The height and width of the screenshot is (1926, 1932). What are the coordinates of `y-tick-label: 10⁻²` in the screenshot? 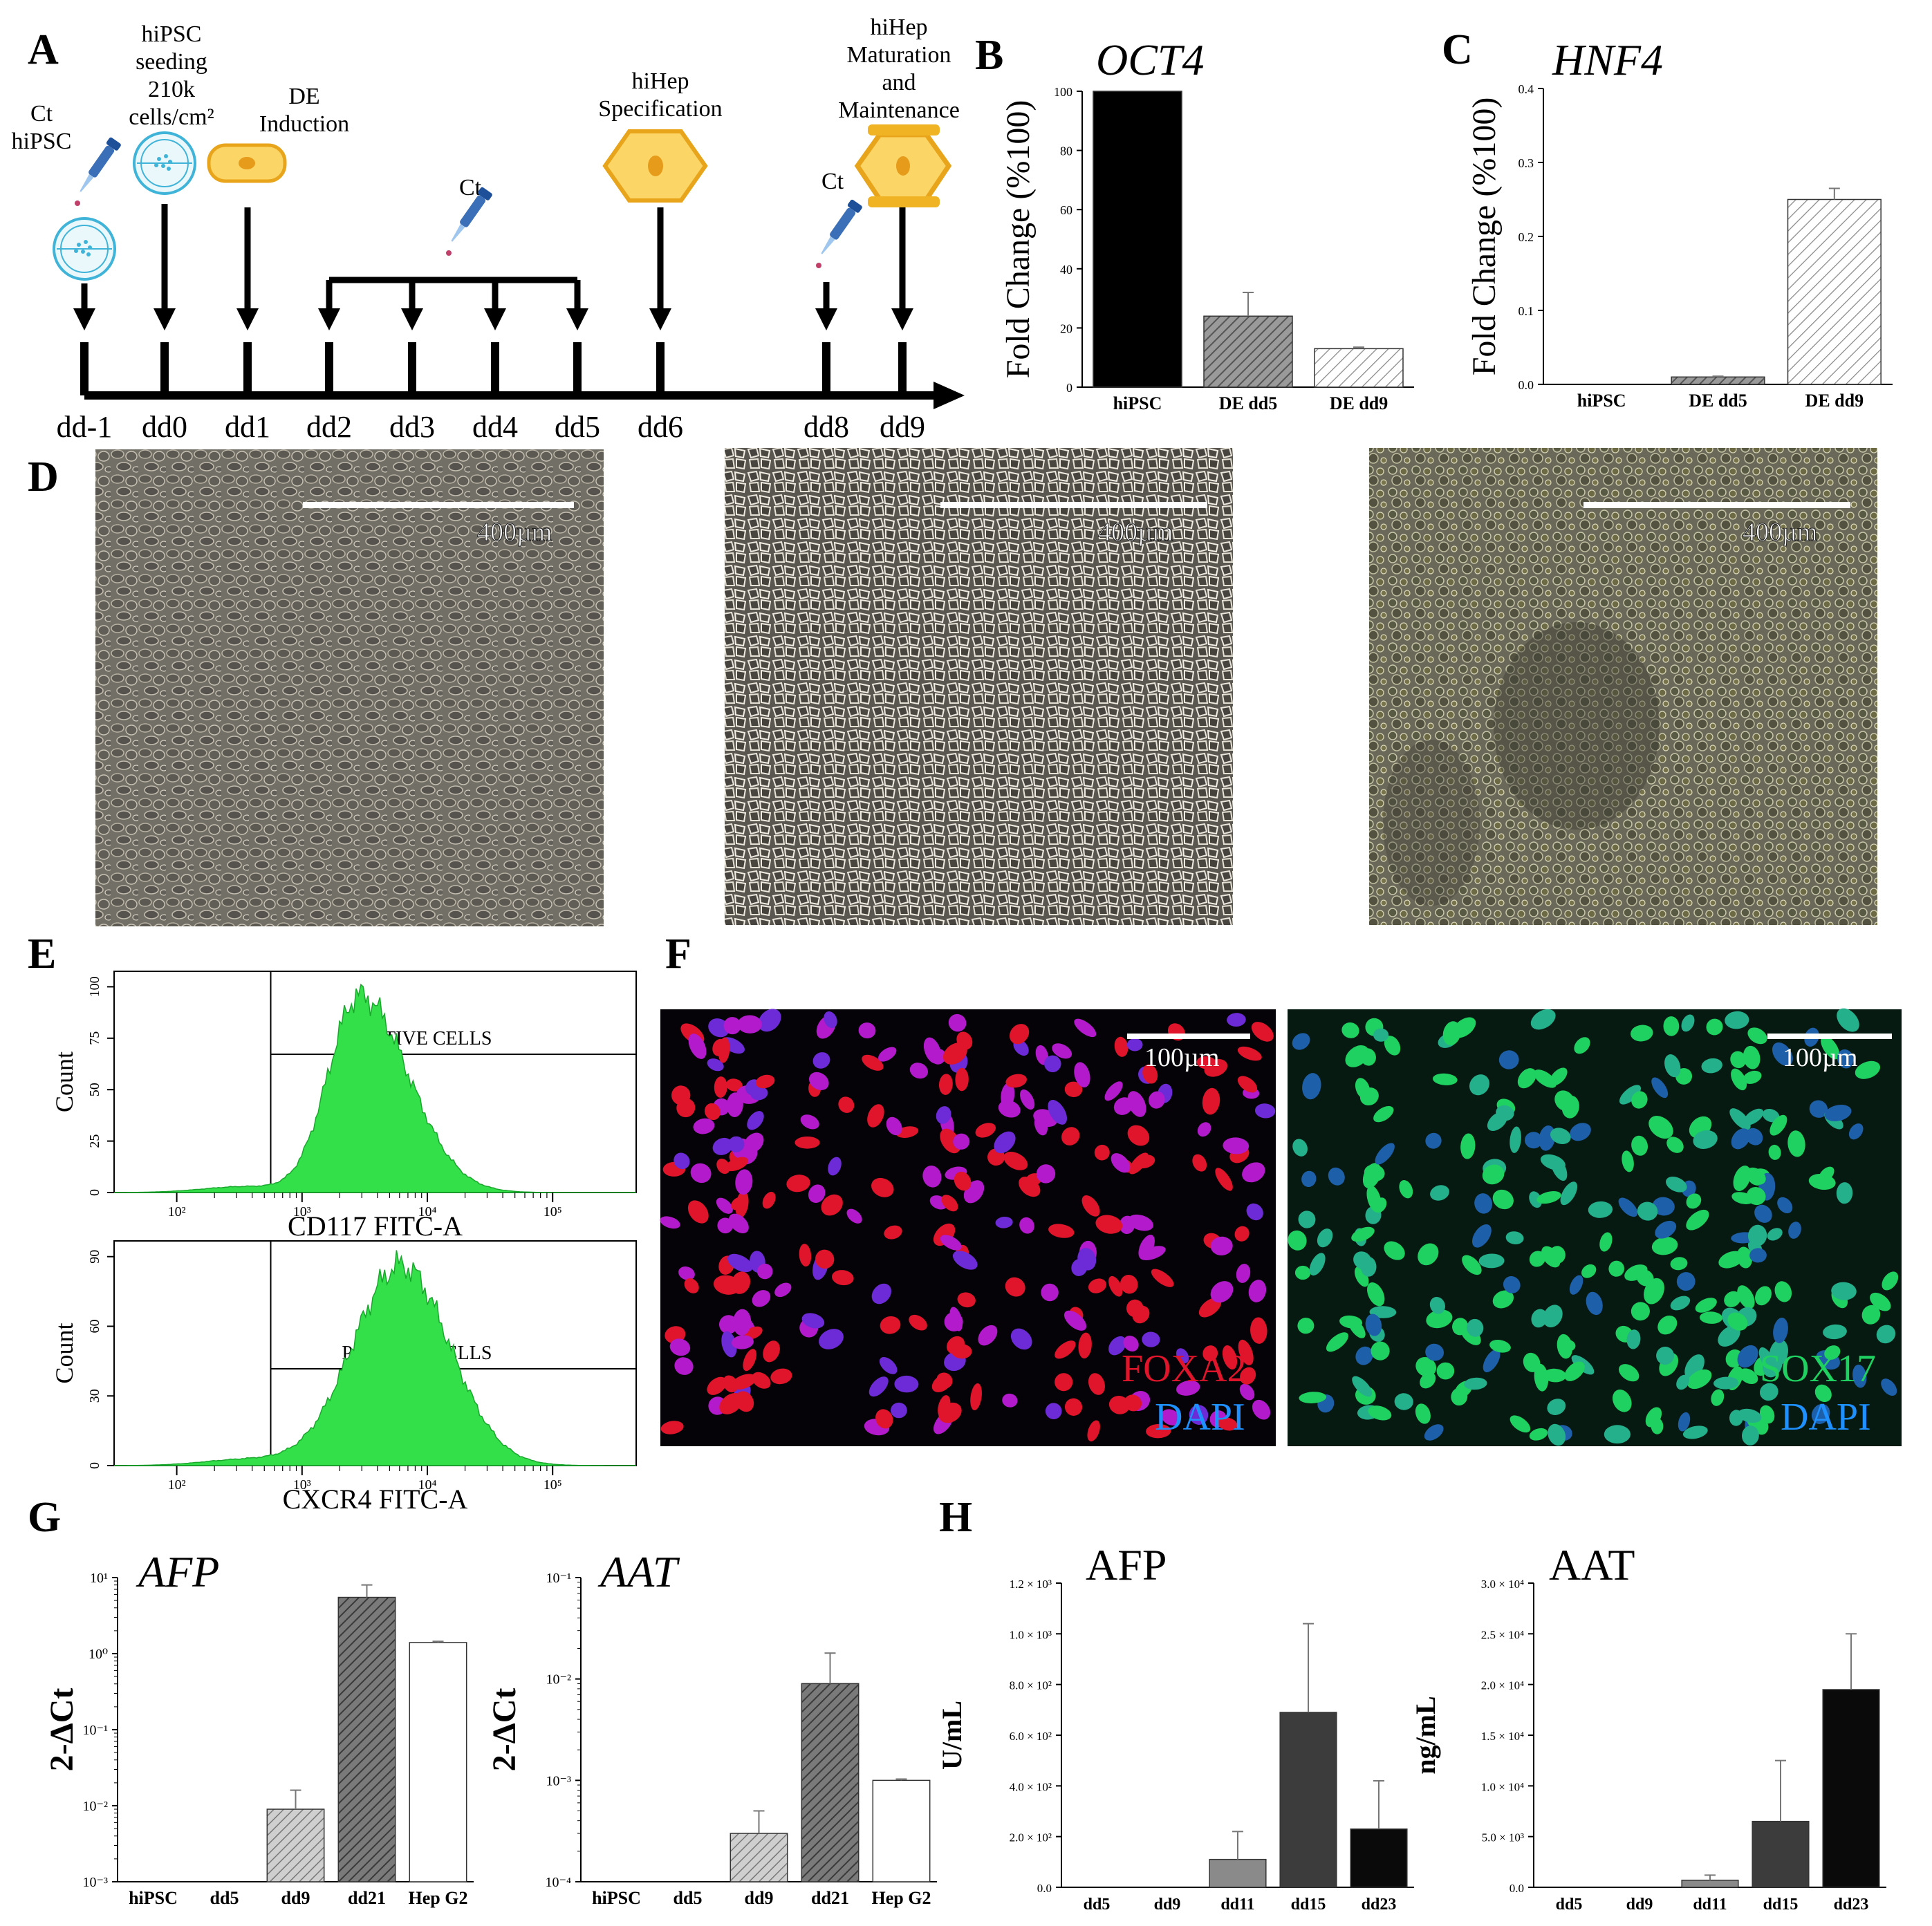 It's located at (95, 1806).